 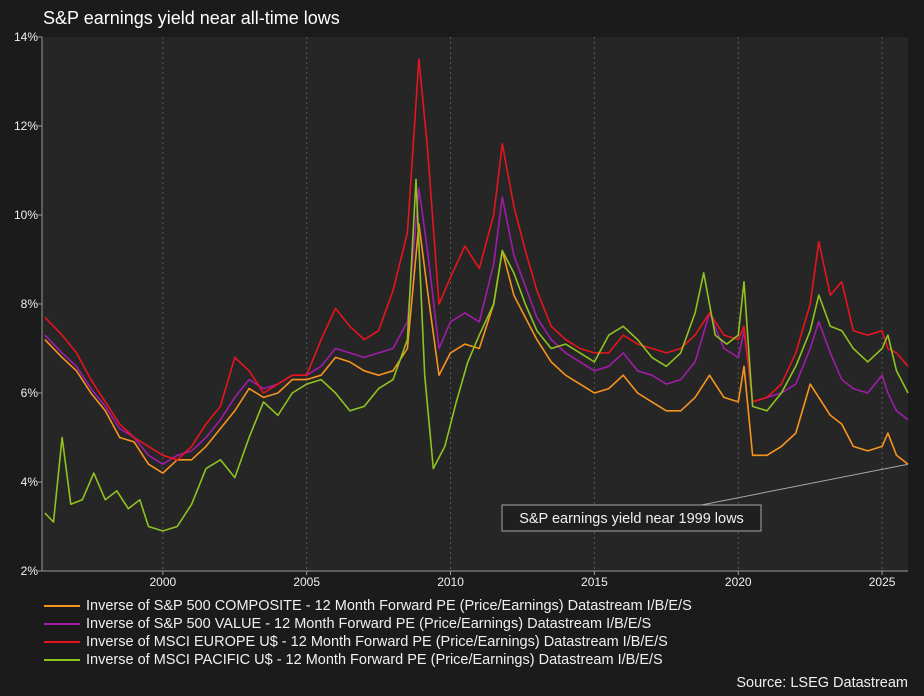 I want to click on y-tick-label: 6%, so click(x=30, y=393).